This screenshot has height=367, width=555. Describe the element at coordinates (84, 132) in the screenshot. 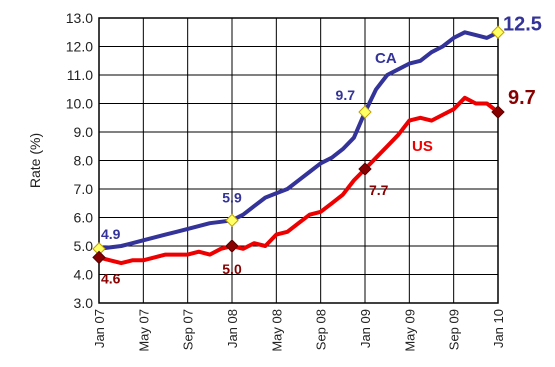

I see `y-tick-label: 9.0` at that location.